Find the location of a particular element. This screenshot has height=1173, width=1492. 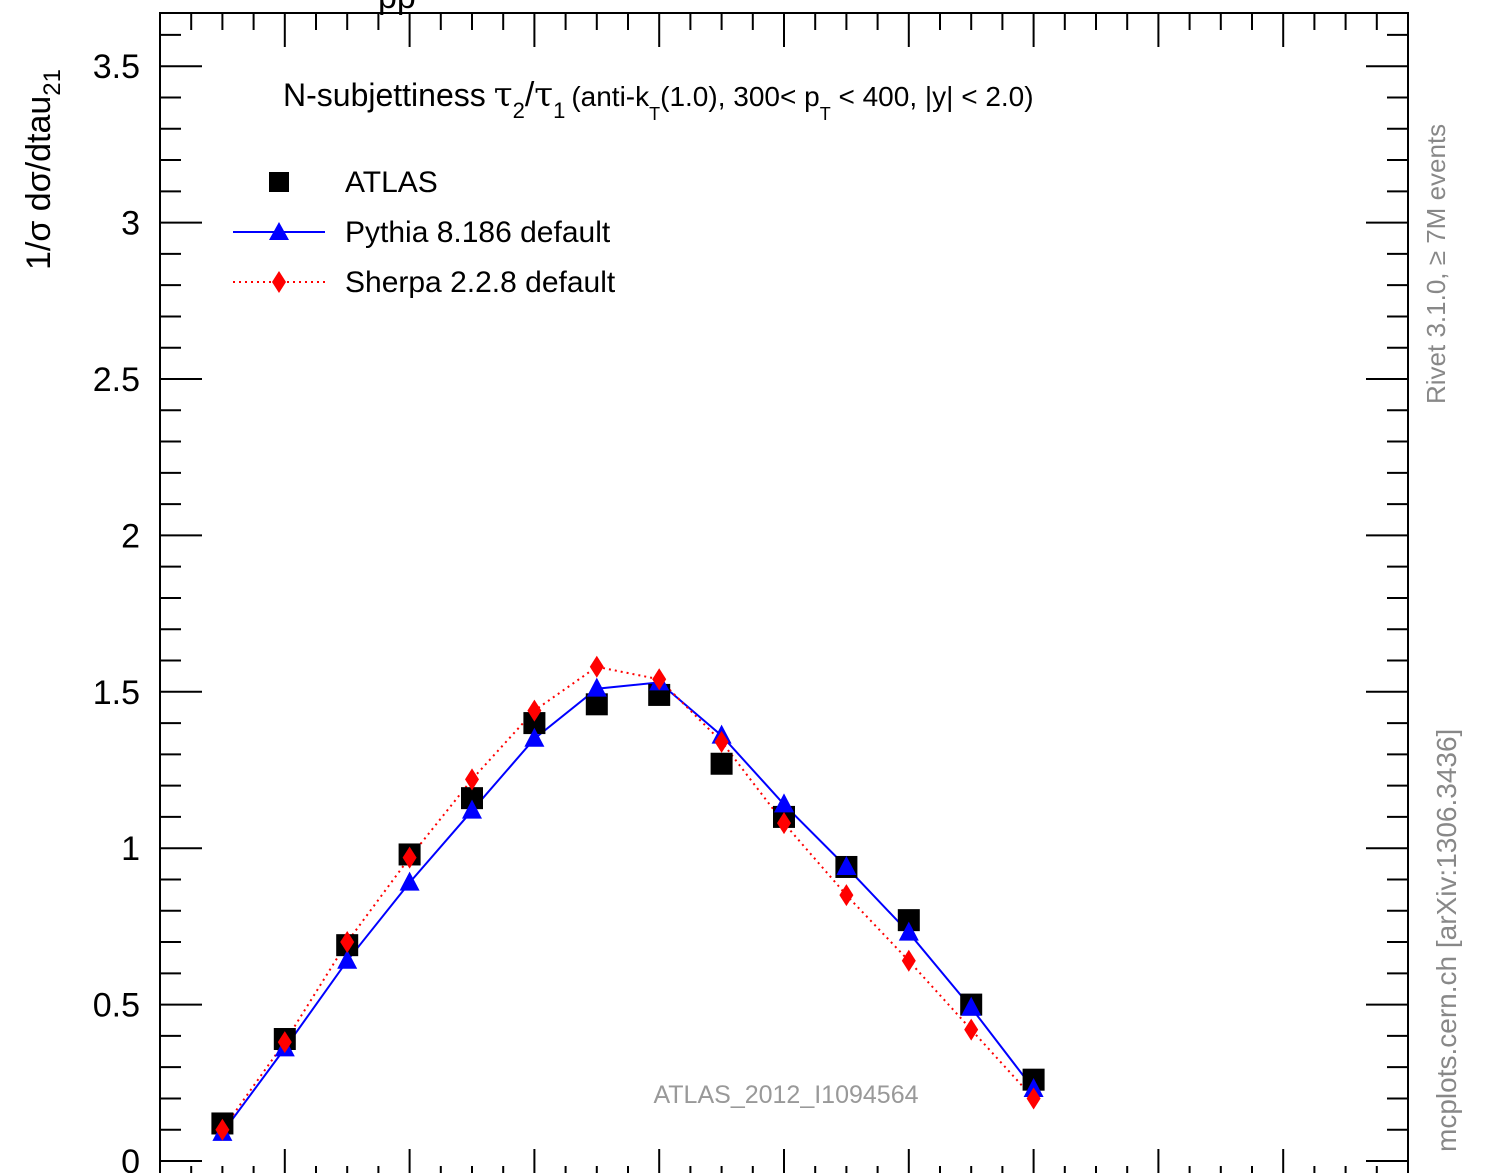

legend-pythia-label: Pythia 8.186 default is located at coordinates (478, 232).